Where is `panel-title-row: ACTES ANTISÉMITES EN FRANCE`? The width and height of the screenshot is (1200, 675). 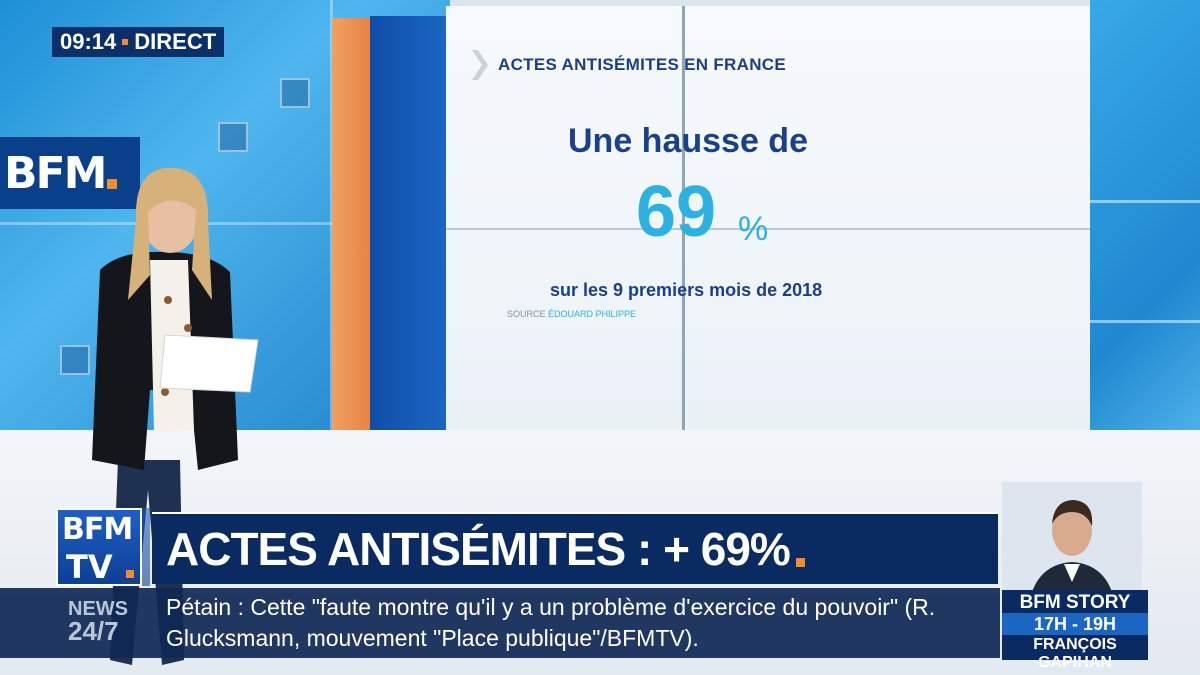
panel-title-row: ACTES ANTISÉMITES EN FRANCE is located at coordinates (629, 65).